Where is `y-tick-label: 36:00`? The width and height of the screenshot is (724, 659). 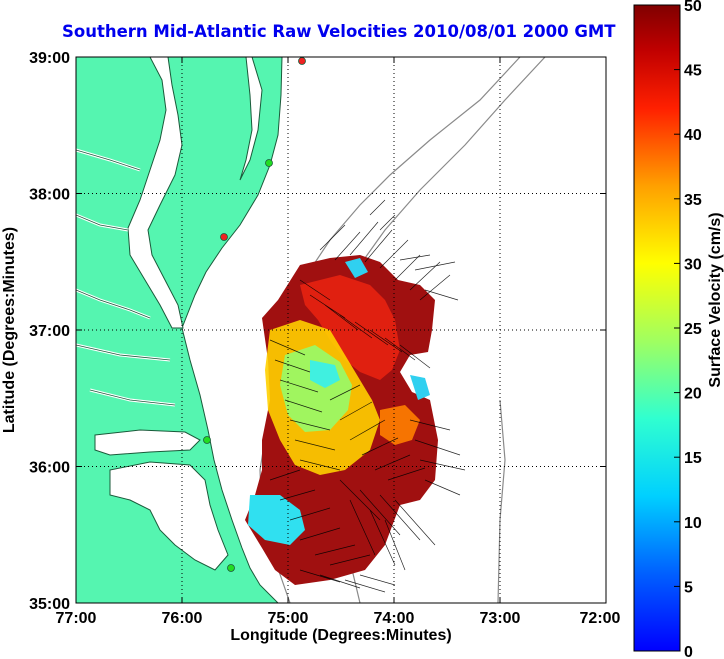
y-tick-label: 36:00 is located at coordinates (49, 468).